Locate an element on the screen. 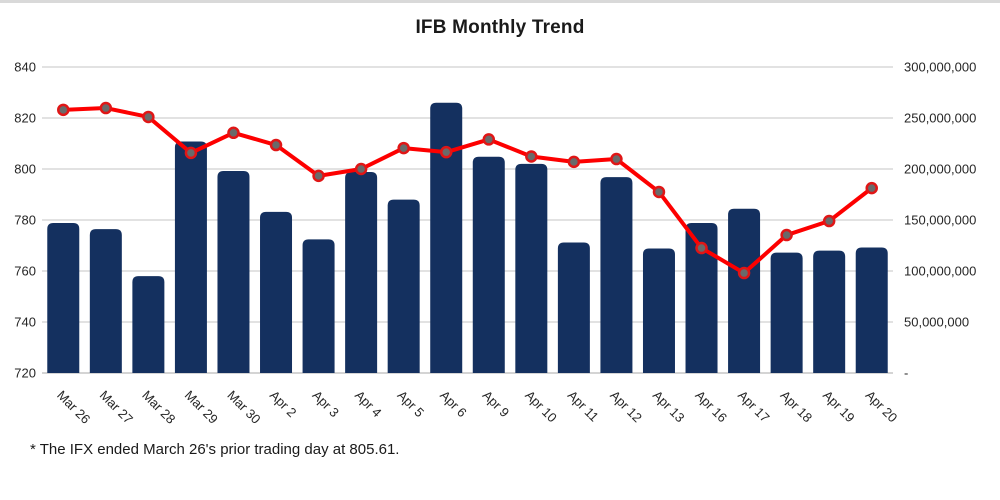 This screenshot has width=1000, height=500. right-axis-tick-label: 300,000,000 is located at coordinates (940, 67).